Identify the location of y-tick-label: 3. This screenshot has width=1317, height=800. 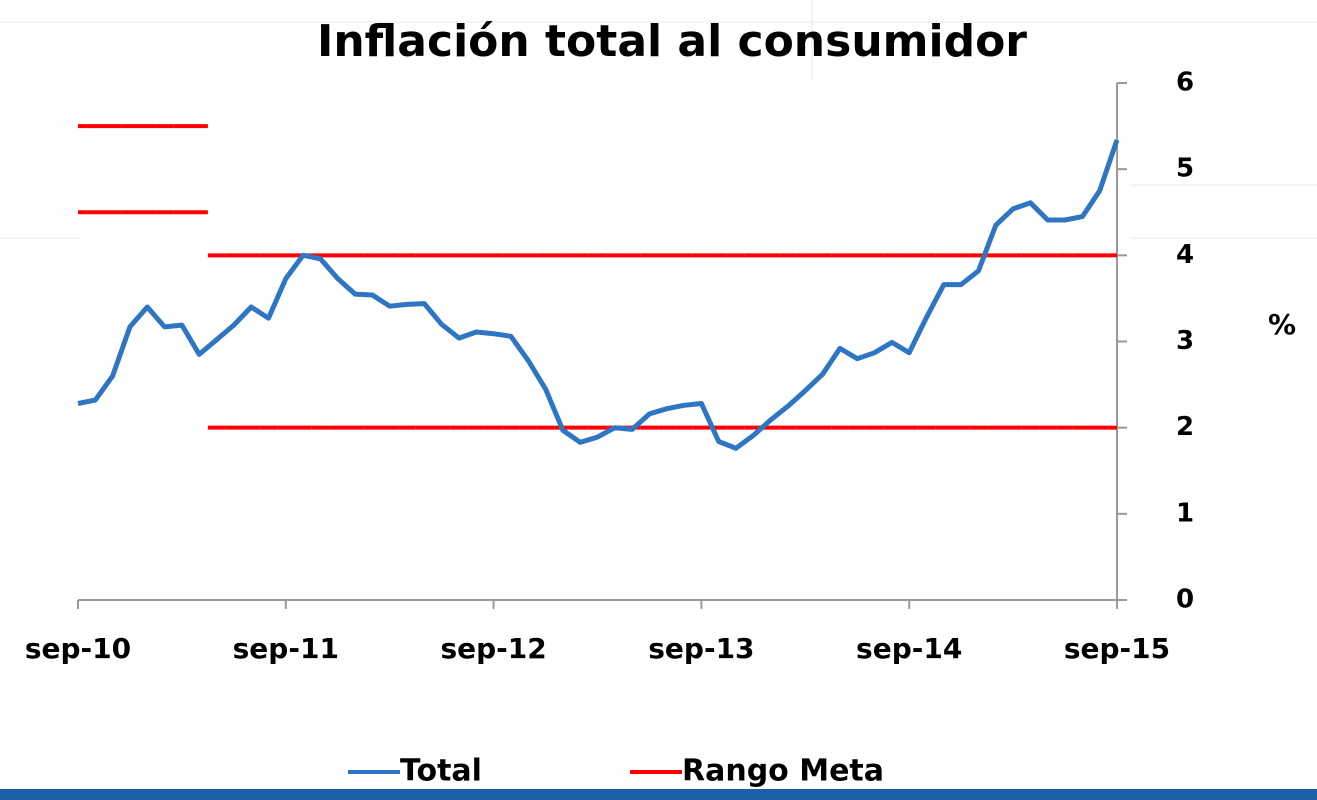
(1185, 341).